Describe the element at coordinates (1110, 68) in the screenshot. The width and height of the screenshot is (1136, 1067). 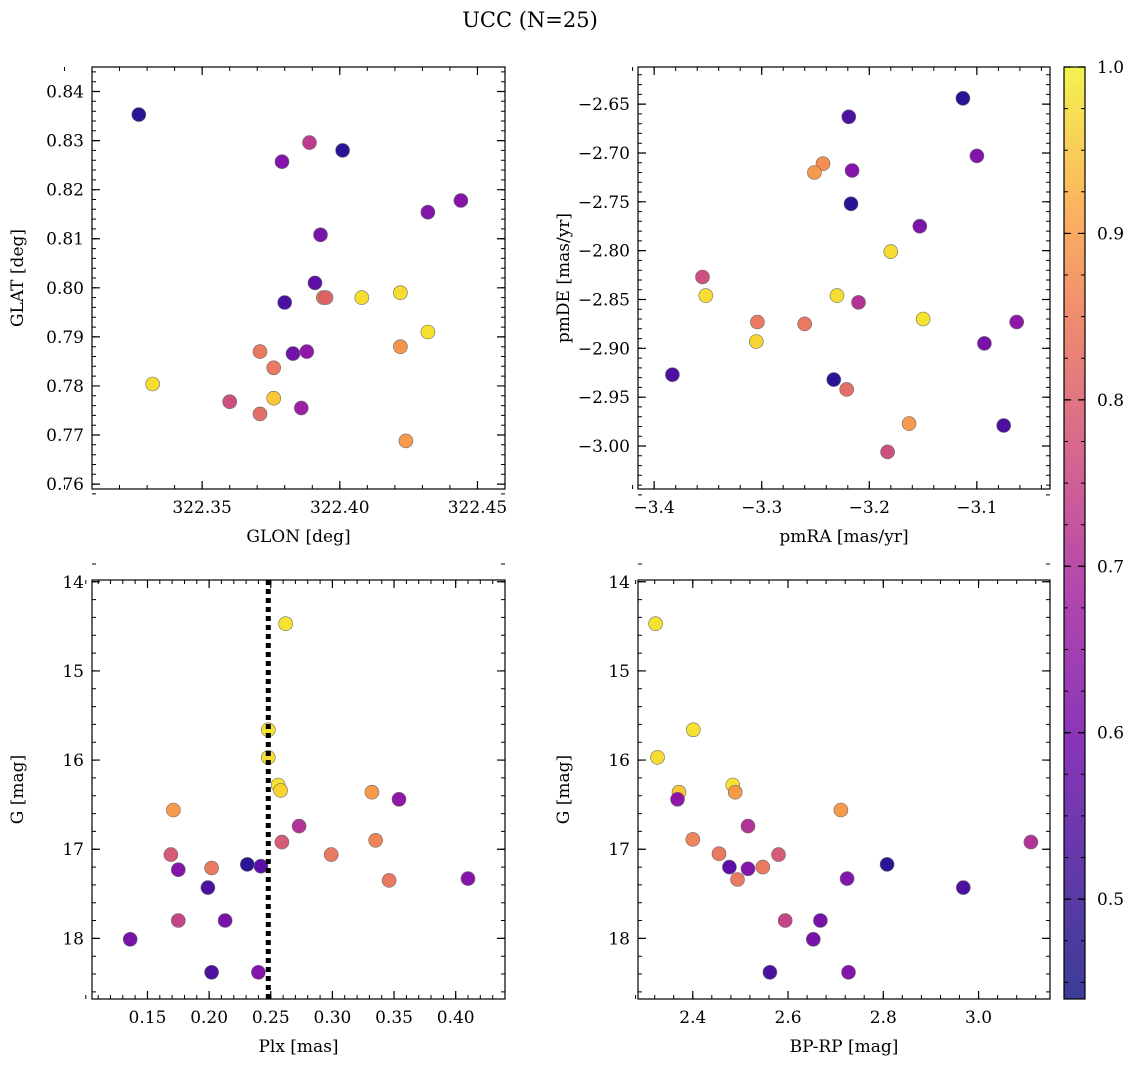
I see `colorbar-tick-label: 1.0` at that location.